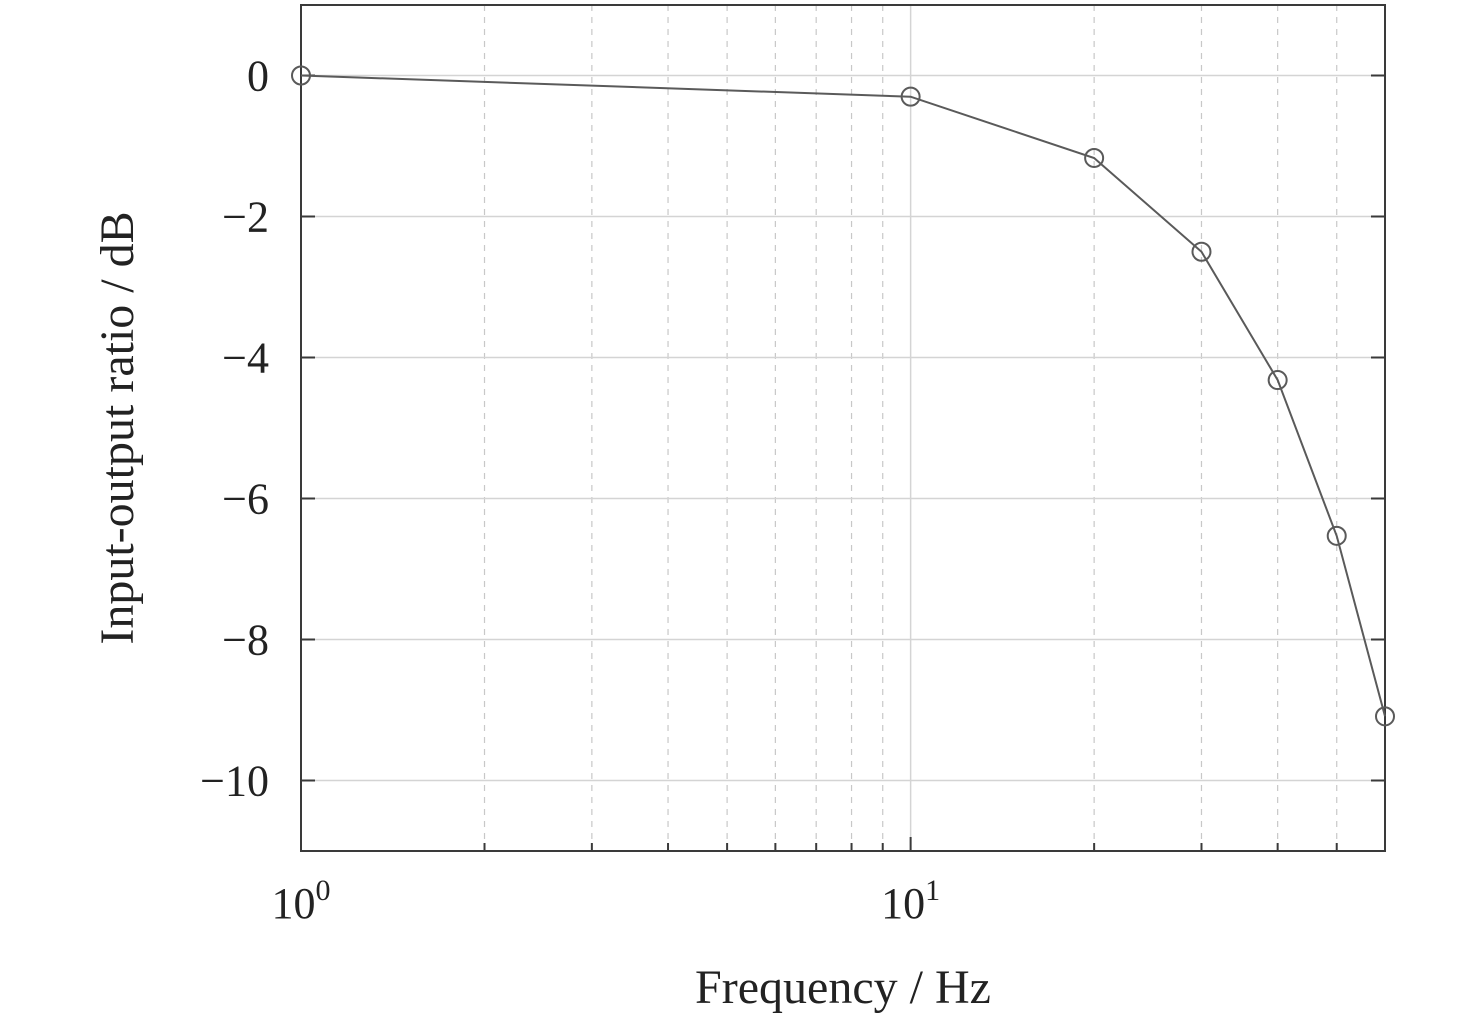  What do you see at coordinates (234, 781) in the screenshot?
I see `y-tick-label: −10` at bounding box center [234, 781].